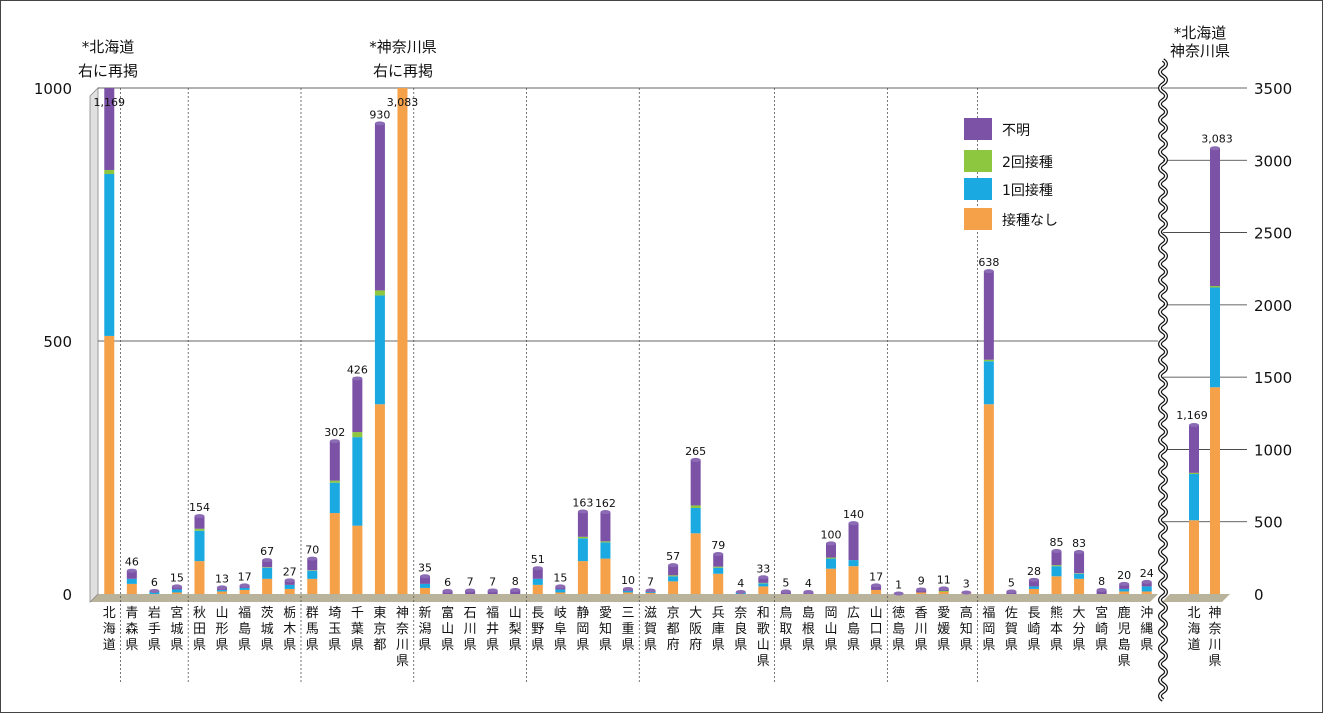  Describe the element at coordinates (1079, 629) in the screenshot. I see `category-label: 分` at that location.